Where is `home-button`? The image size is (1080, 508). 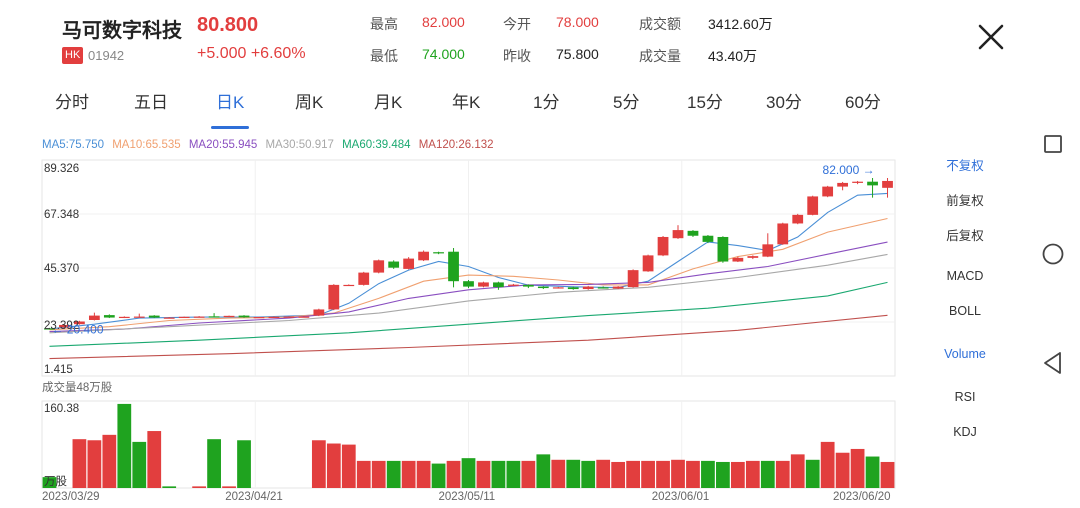 home-button is located at coordinates (1053, 256).